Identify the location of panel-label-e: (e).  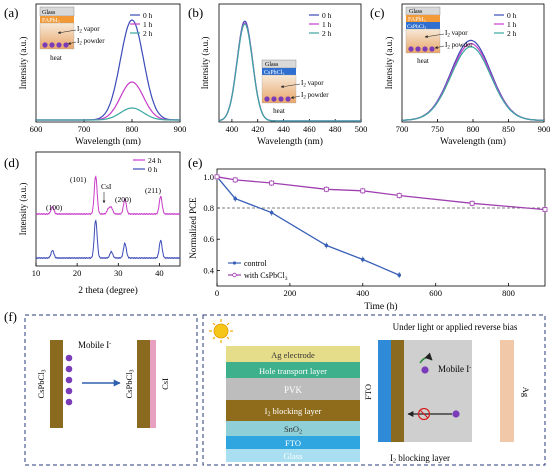
(195, 162).